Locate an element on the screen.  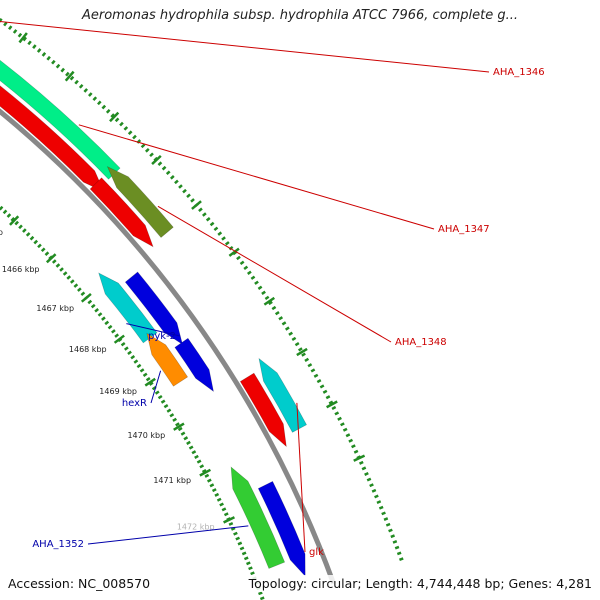
gene-label: AHA_1348 is located at coordinates (421, 342).